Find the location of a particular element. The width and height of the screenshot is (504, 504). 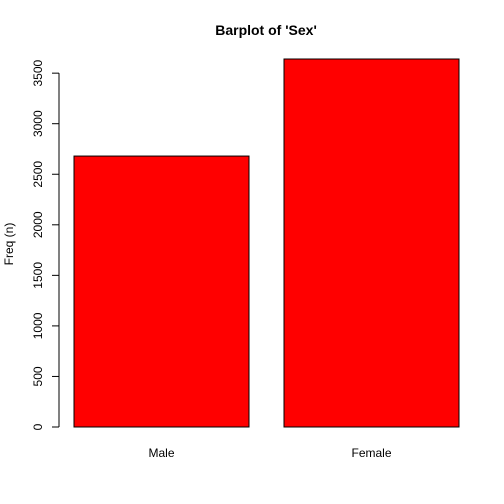

y-tick-label: 3000 is located at coordinates (38, 123).